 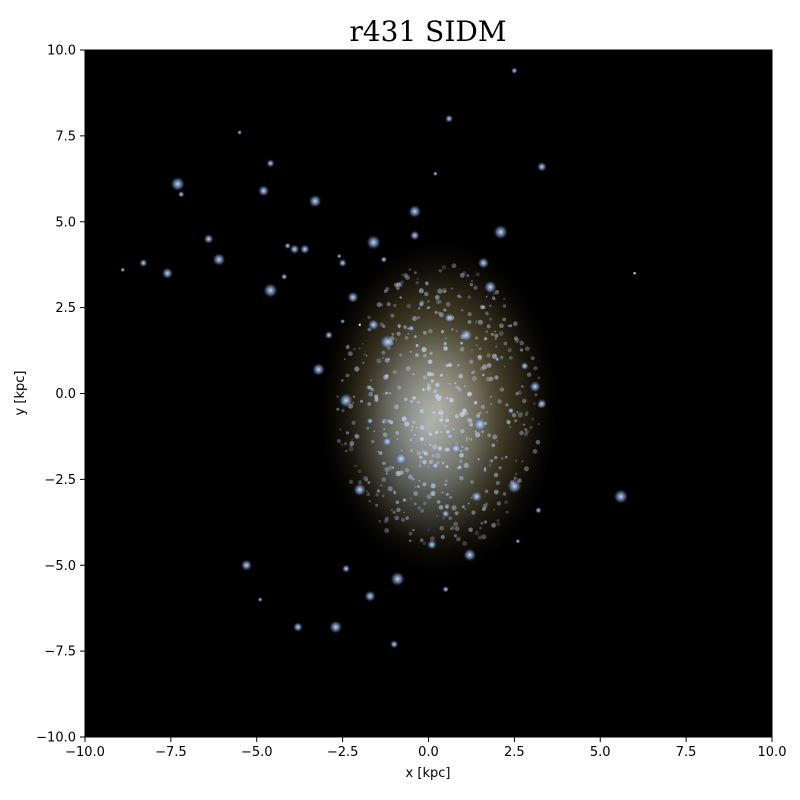 I want to click on gas-core, so click(x=429, y=427).